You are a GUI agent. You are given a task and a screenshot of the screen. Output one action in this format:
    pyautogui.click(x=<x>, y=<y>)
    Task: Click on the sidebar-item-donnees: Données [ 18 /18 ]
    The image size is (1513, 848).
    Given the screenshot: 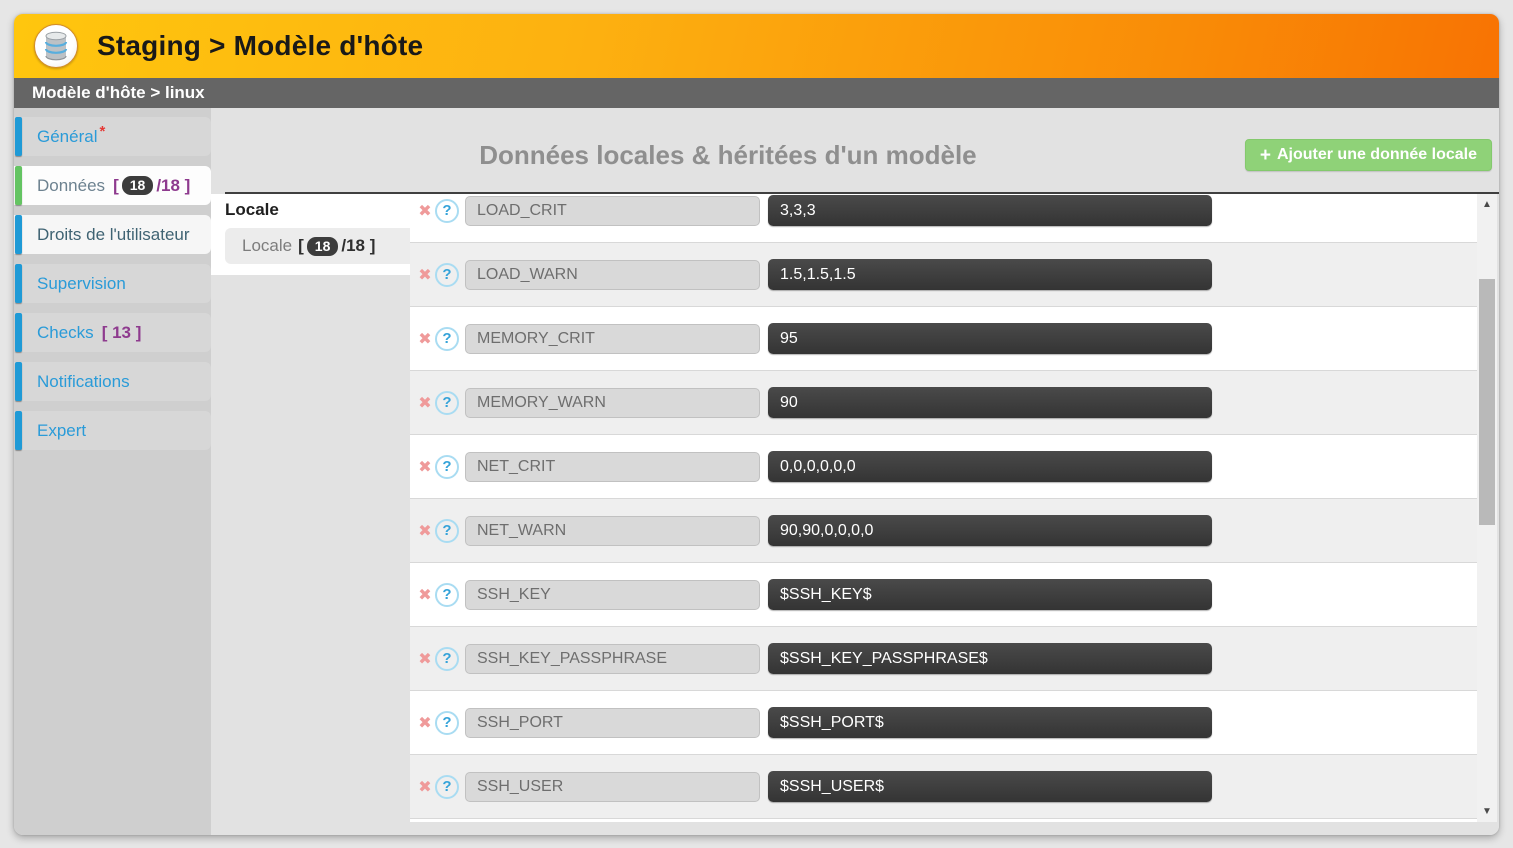 What is the action you would take?
    pyautogui.click(x=112, y=185)
    